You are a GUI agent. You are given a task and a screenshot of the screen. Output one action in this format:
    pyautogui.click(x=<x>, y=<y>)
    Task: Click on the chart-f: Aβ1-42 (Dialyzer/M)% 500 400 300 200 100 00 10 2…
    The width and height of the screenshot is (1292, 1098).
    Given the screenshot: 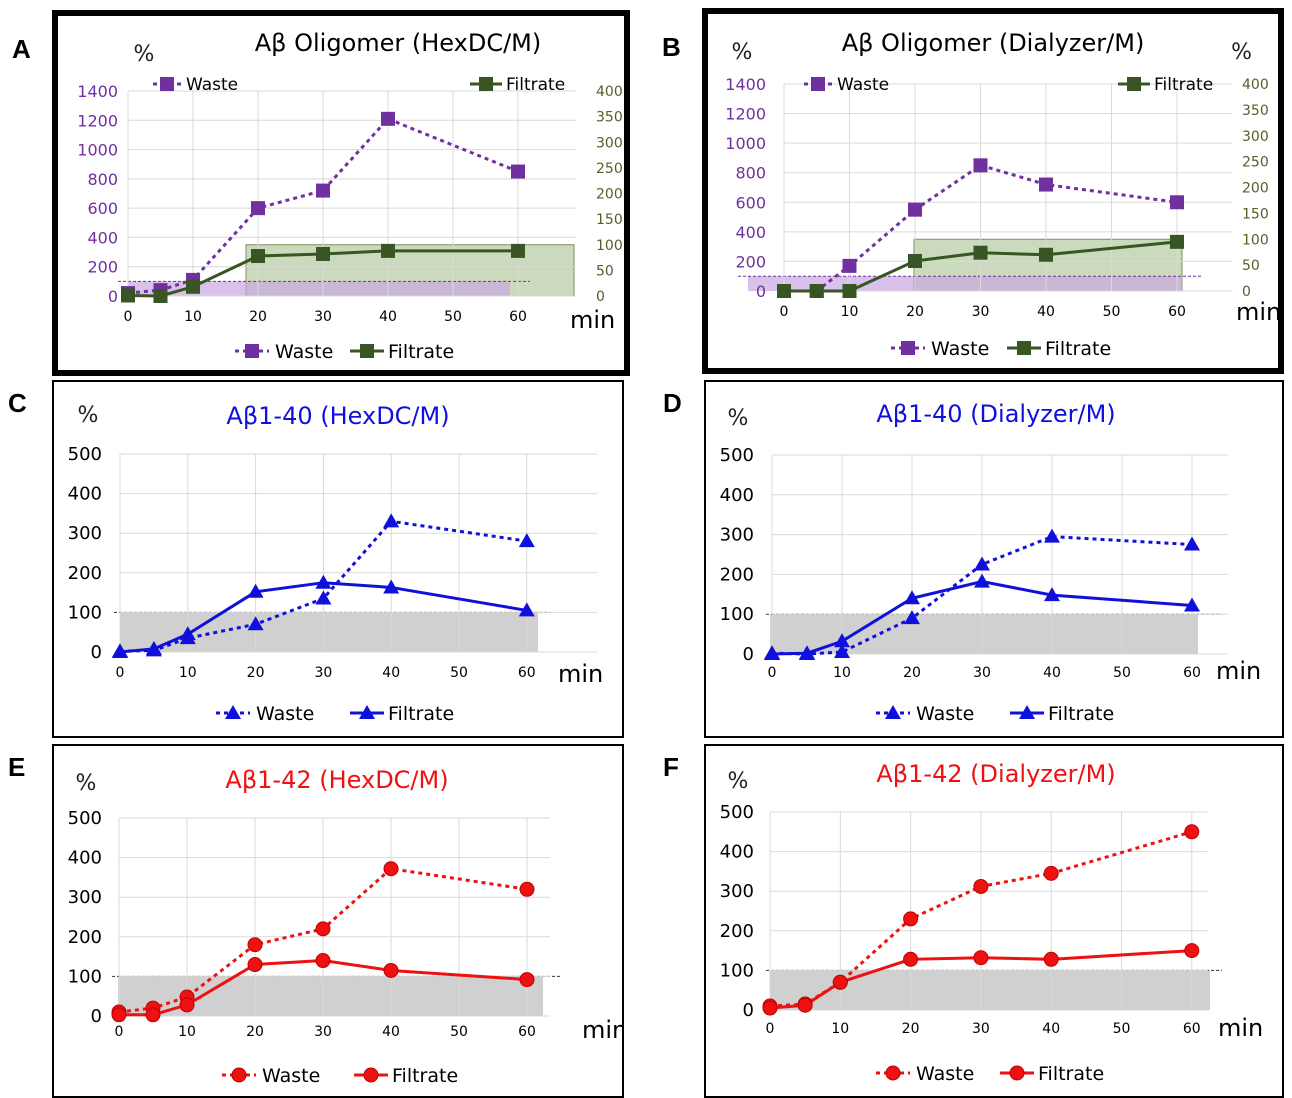 What is the action you would take?
    pyautogui.click(x=992, y=922)
    